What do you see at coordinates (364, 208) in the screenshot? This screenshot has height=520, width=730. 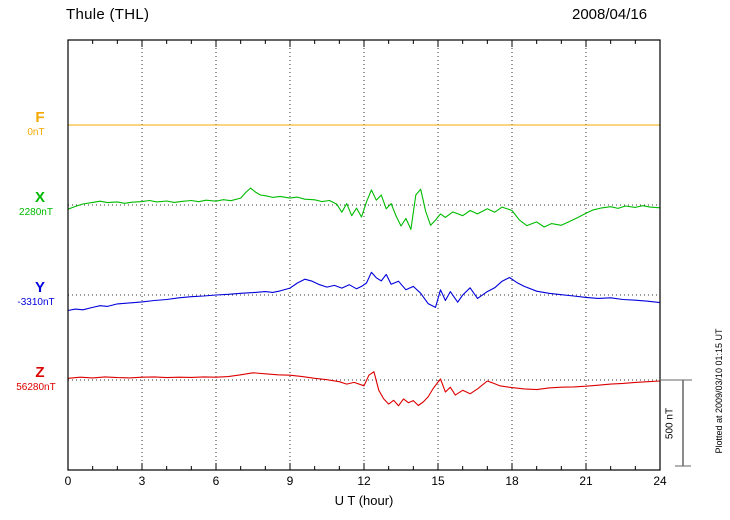 I see `trace-X` at bounding box center [364, 208].